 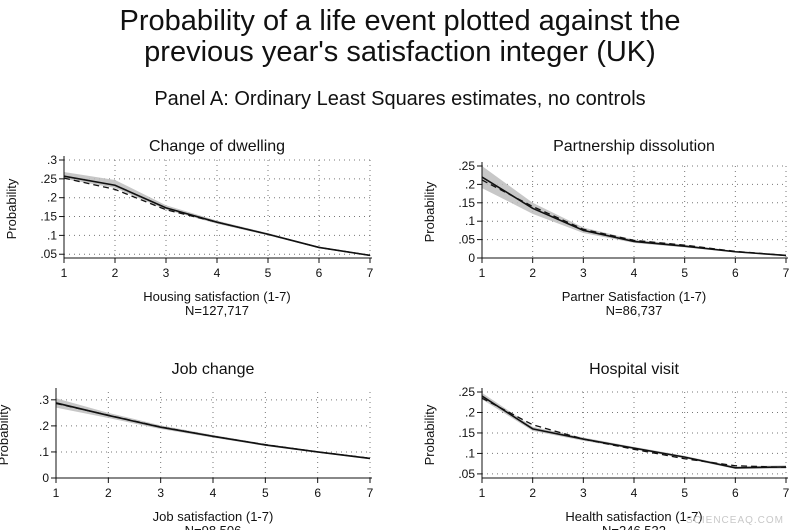 I want to click on sample-size-label: N=98,506, so click(x=213, y=526).